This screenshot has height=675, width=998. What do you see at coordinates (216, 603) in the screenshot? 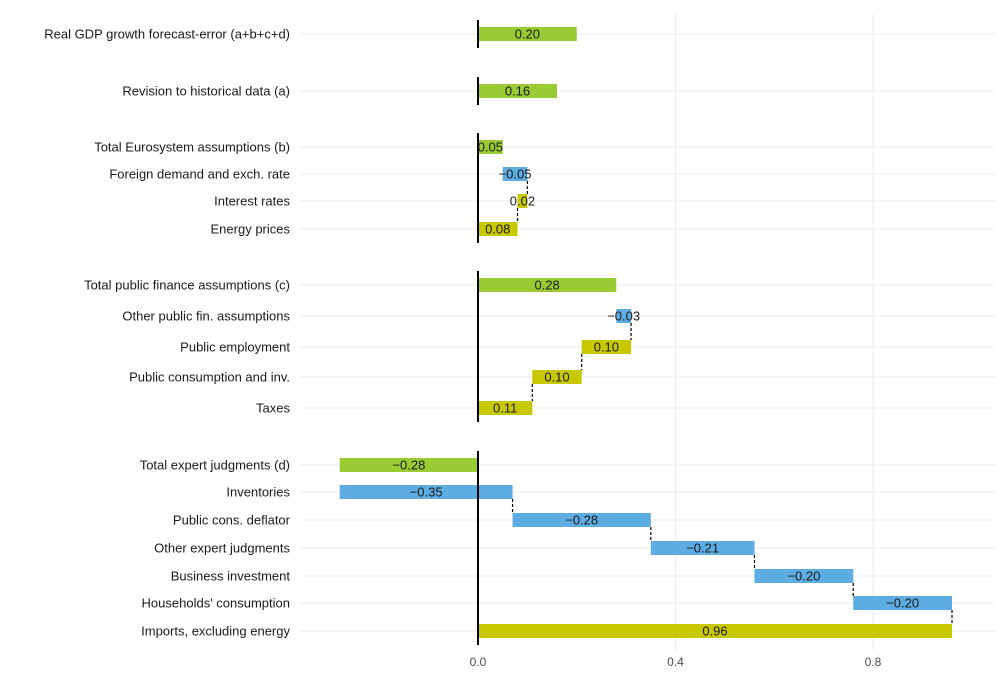
I see `category-label: Households' consumption` at bounding box center [216, 603].